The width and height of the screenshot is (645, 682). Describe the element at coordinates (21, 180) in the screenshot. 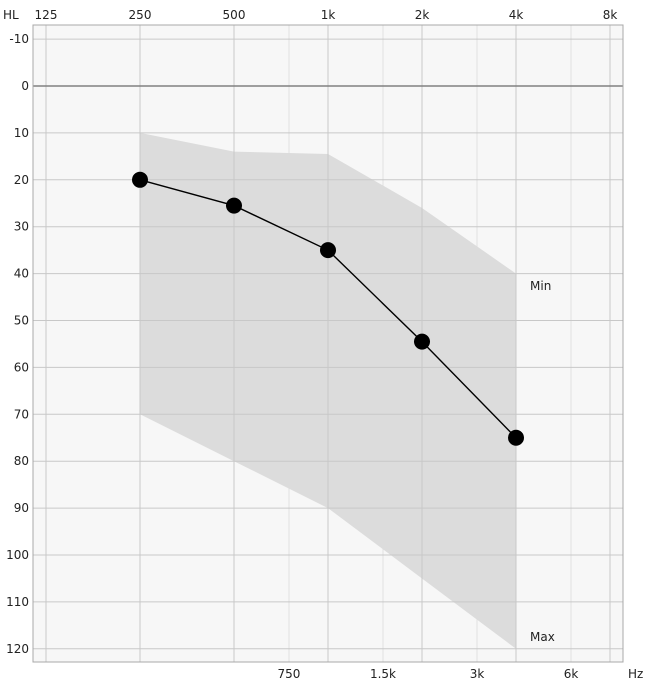

I see `y-tick-label: 20` at that location.